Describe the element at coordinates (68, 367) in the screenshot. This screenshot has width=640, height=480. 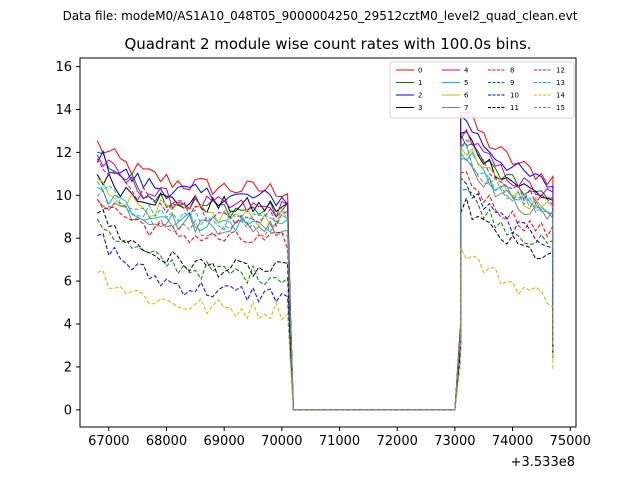
I see `y-tick-label: 2` at that location.